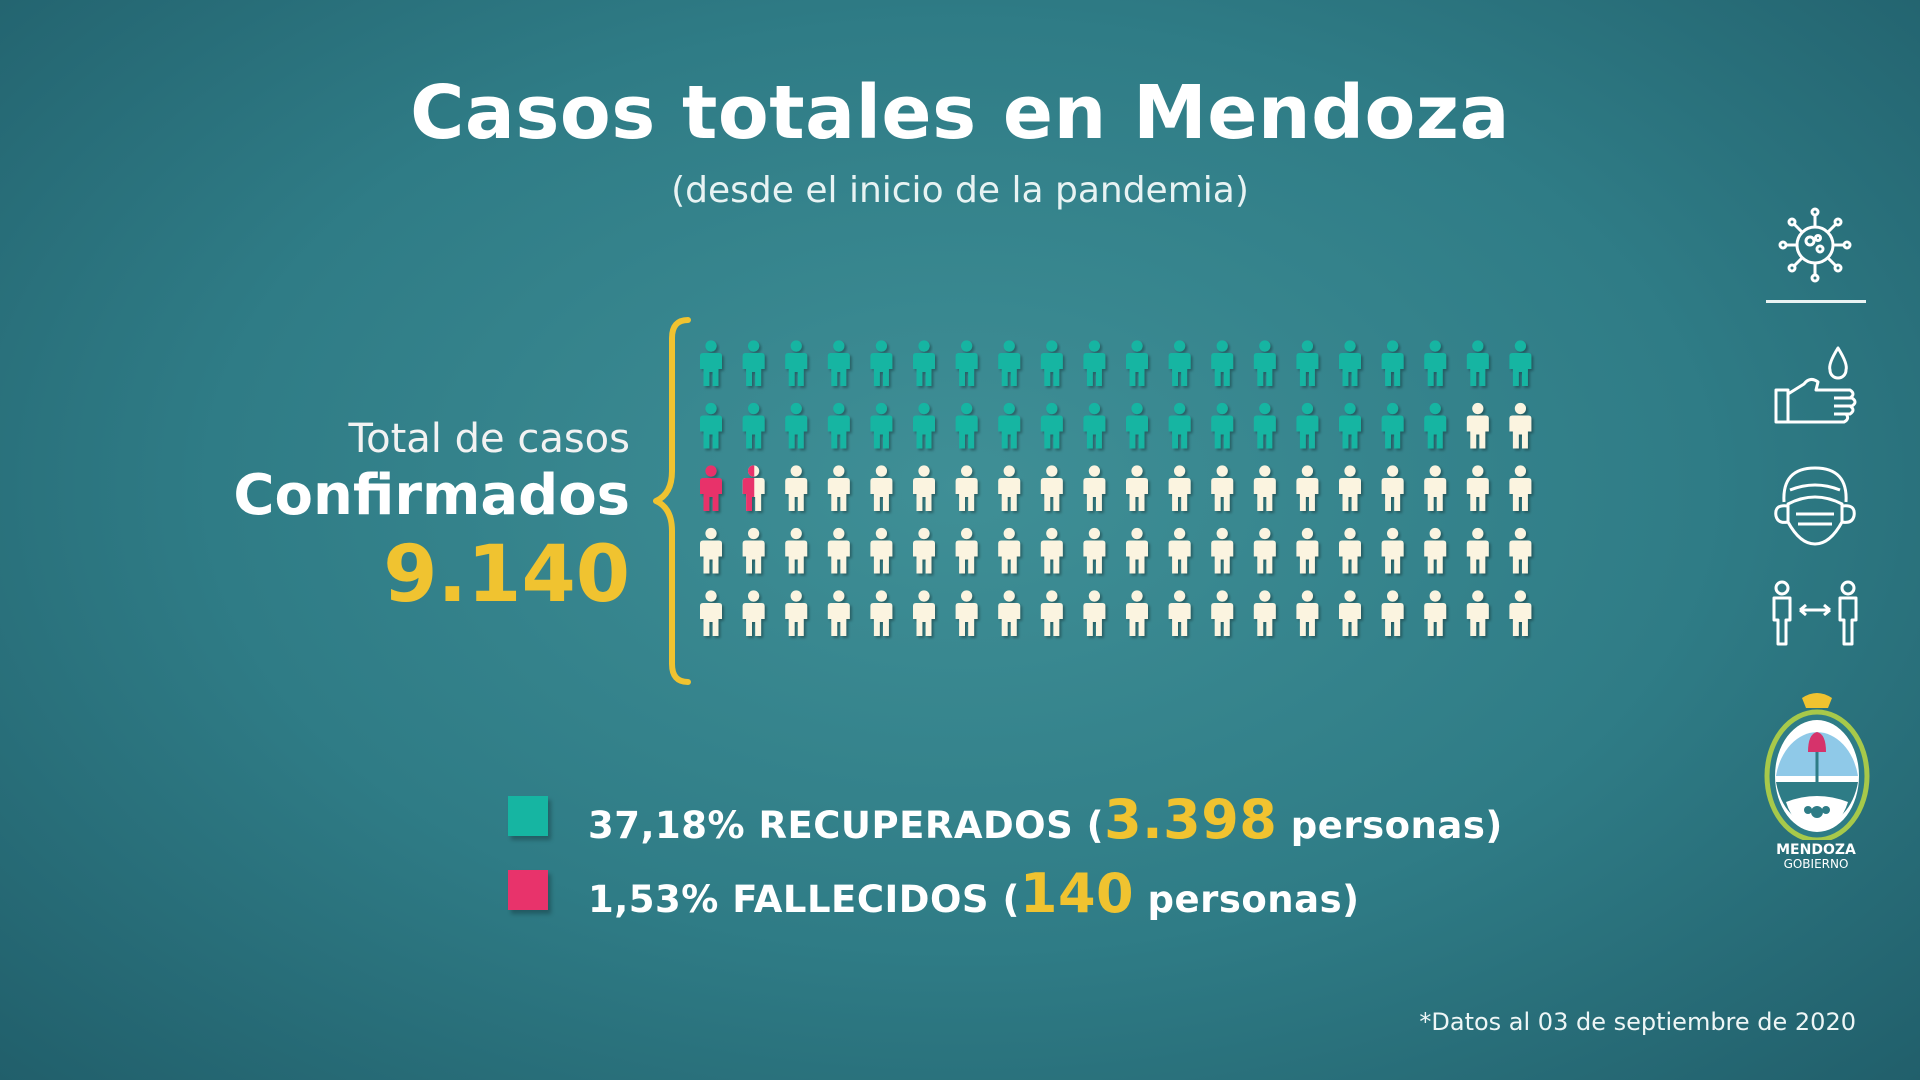 The image size is (1920, 1080). I want to click on deceased-suffix: personas), so click(1247, 899).